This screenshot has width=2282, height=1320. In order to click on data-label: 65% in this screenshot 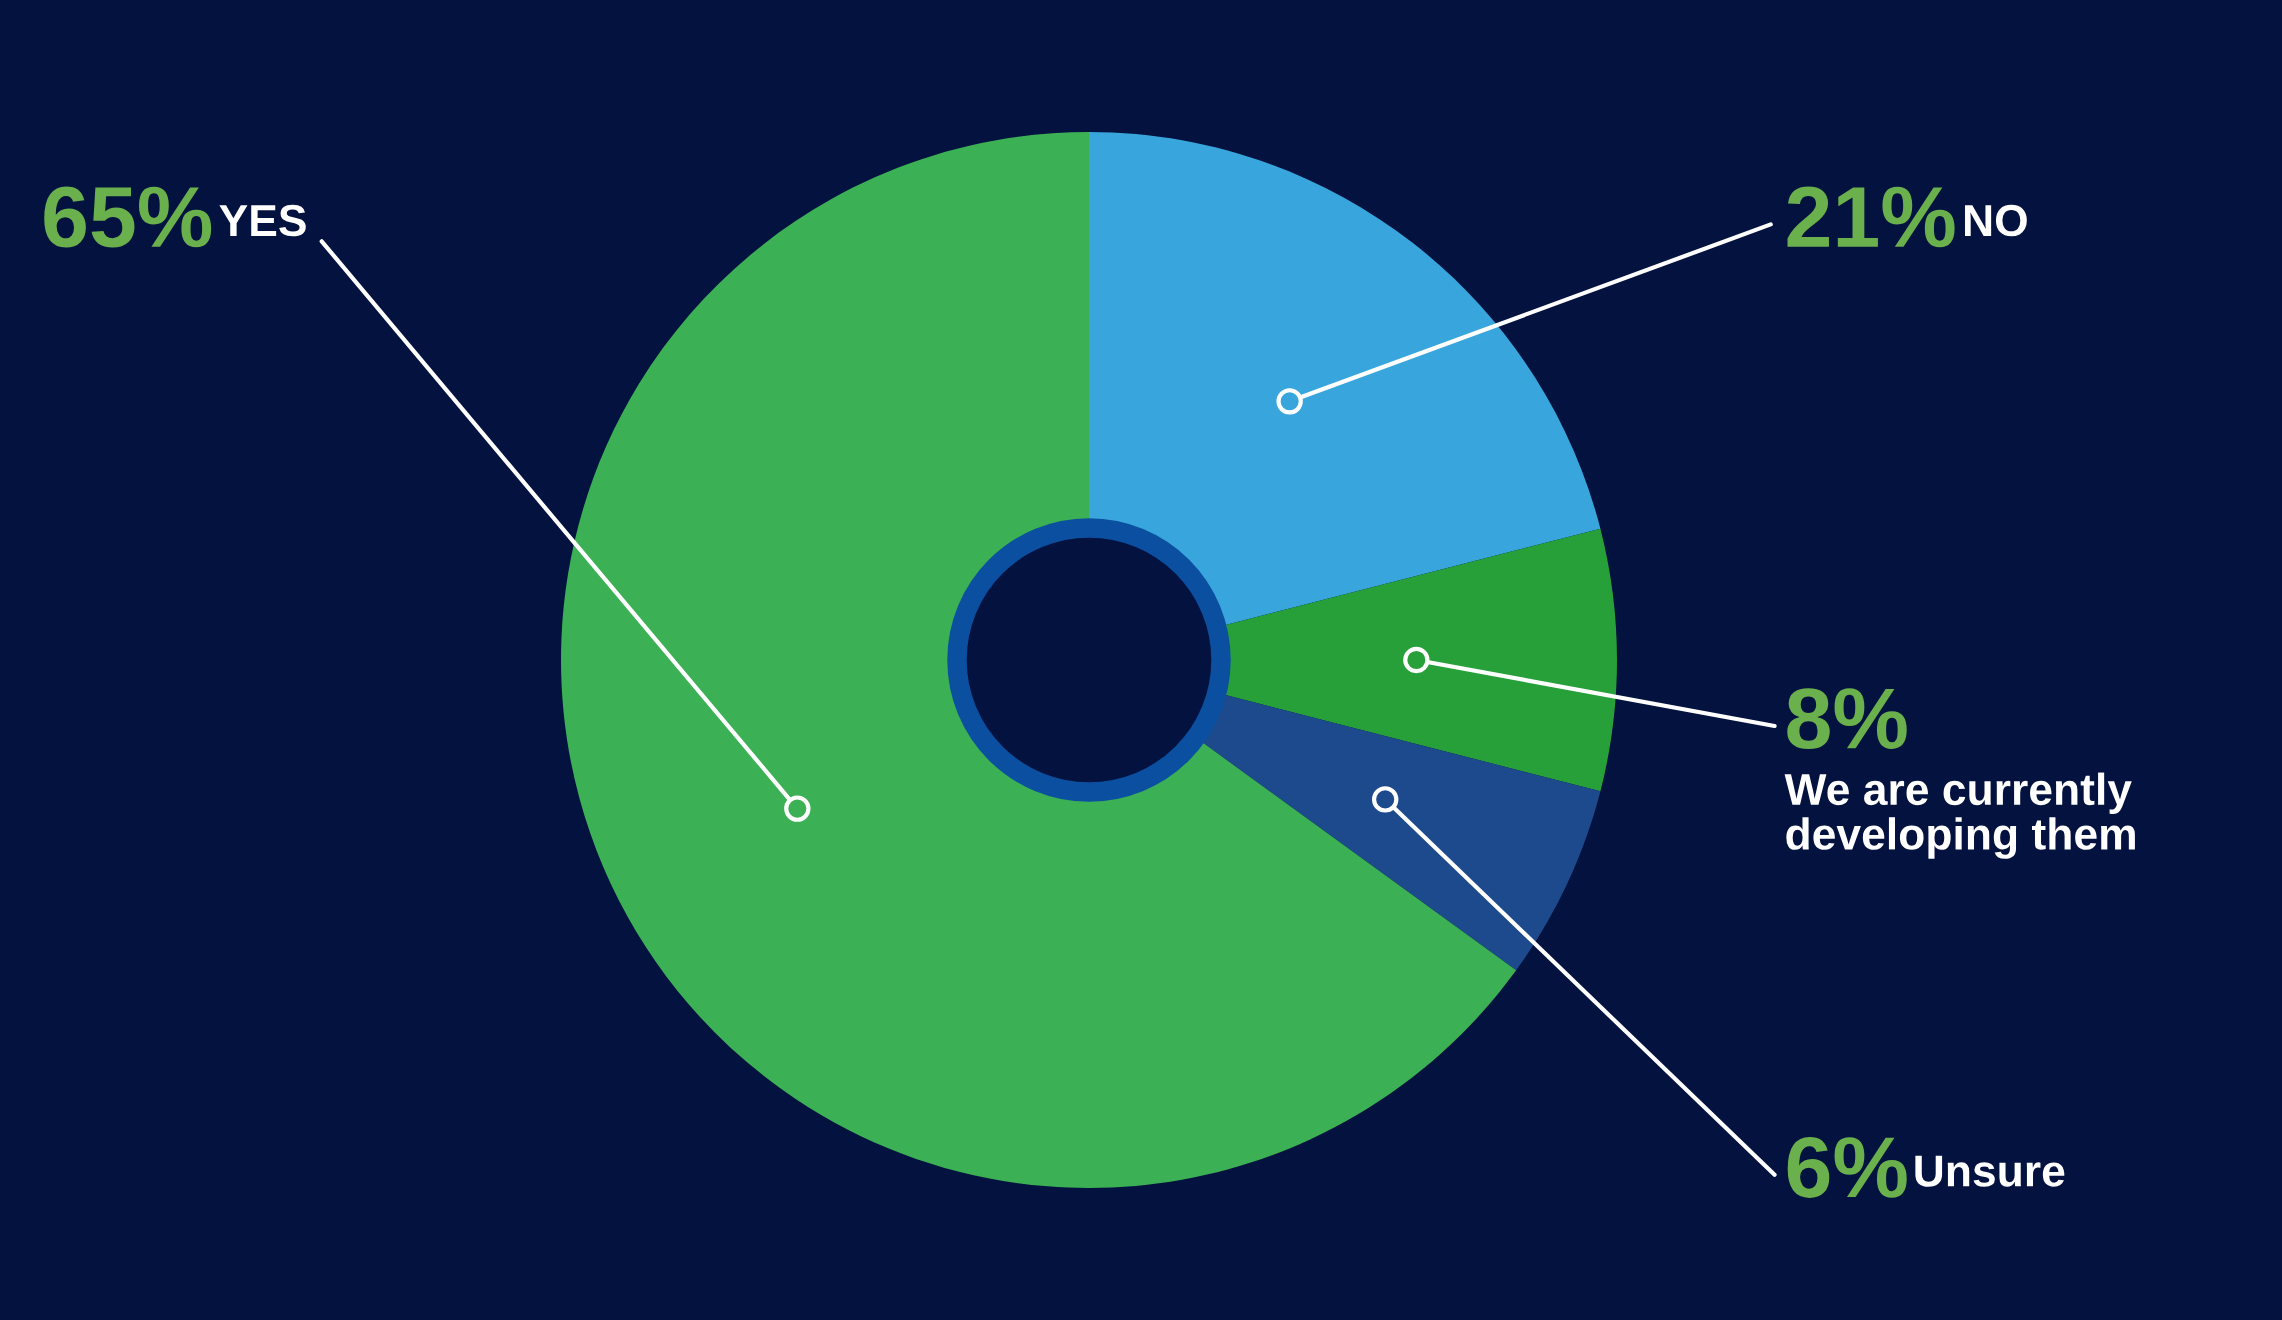, I will do `click(128, 217)`.